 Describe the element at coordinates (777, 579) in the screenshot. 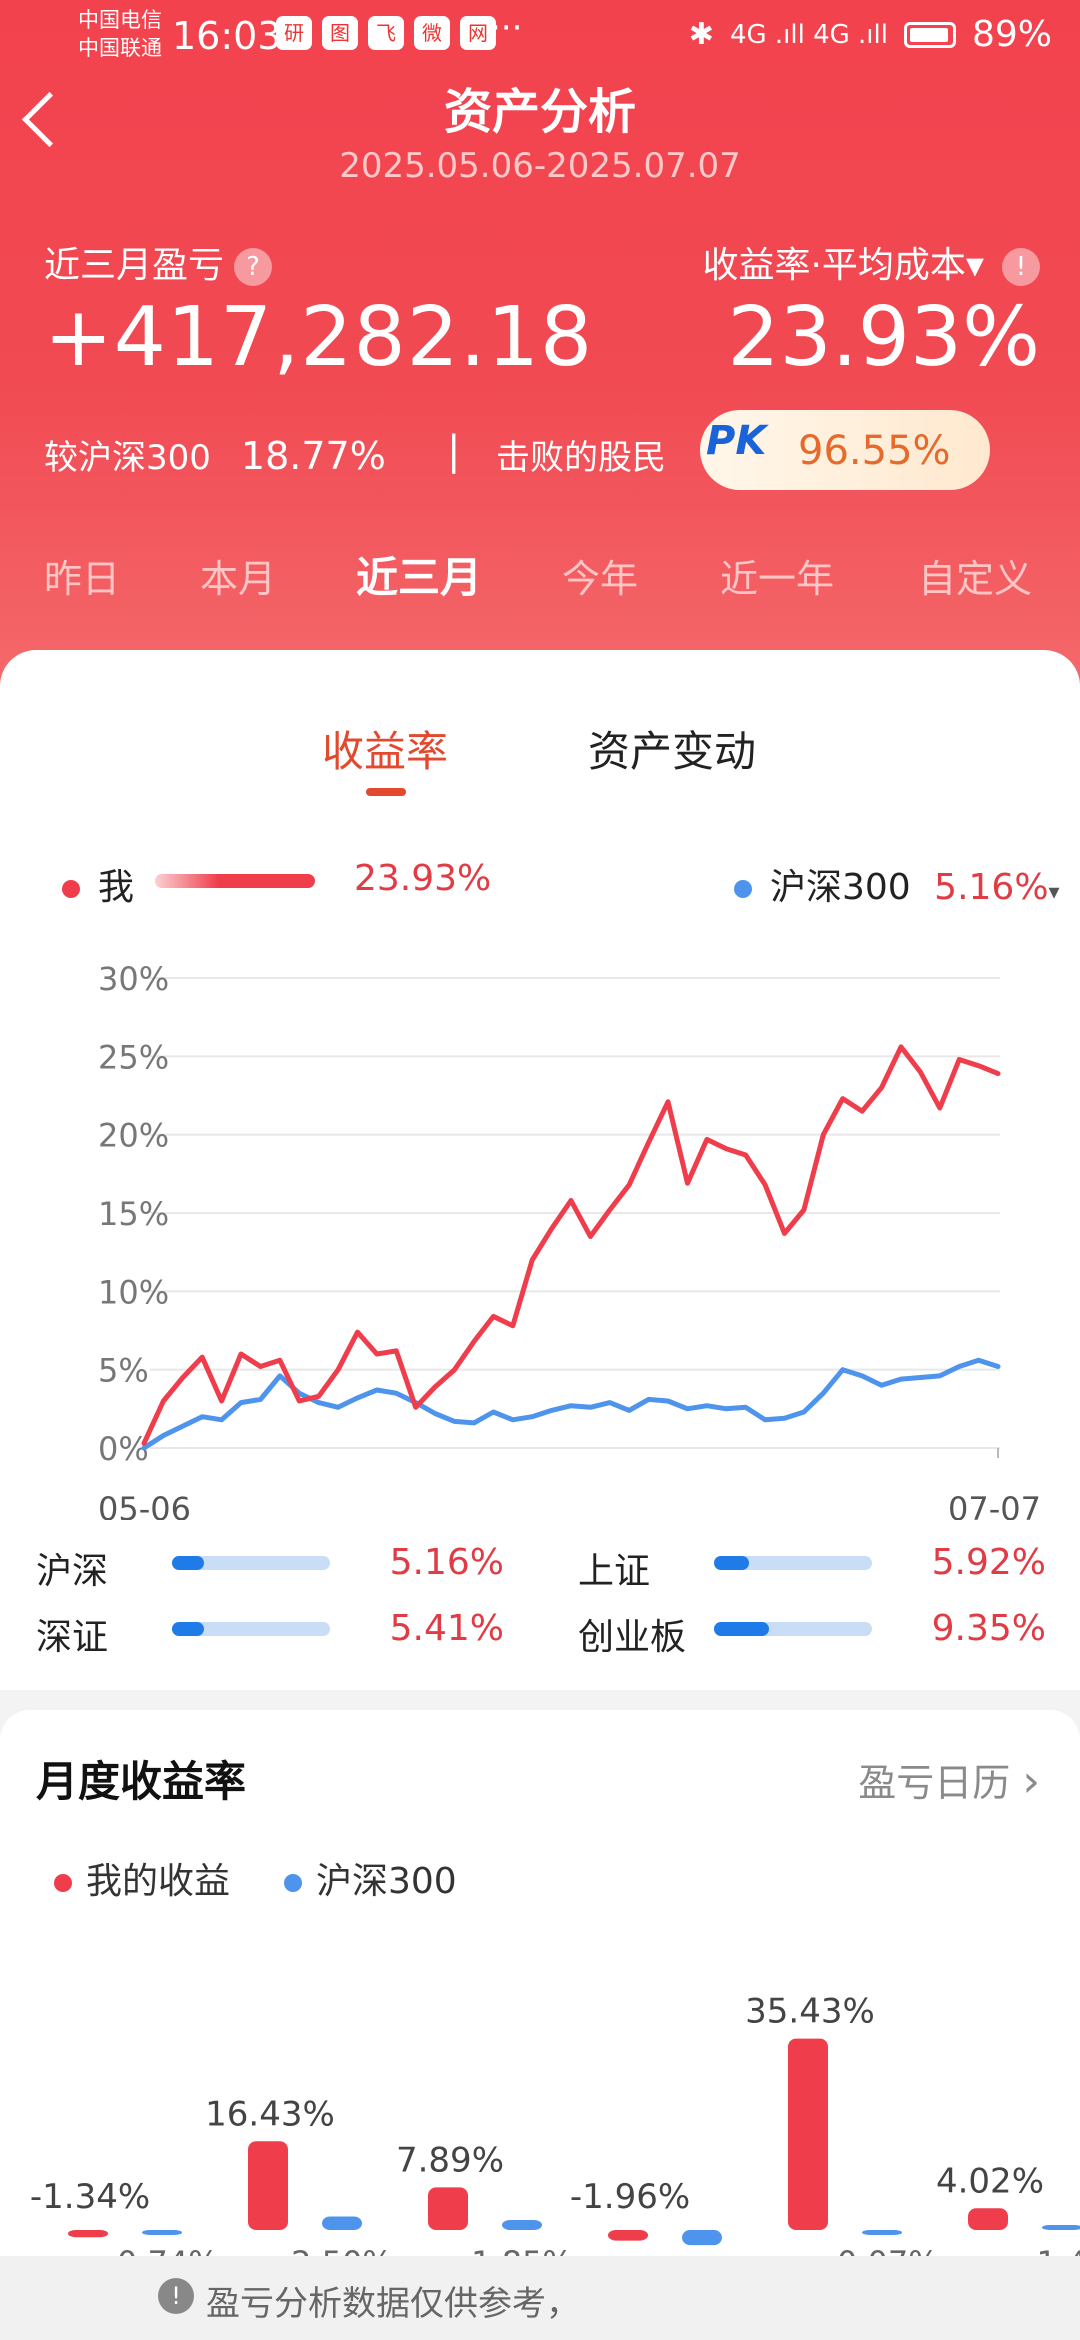

I see `tab-1-year: 近一年` at that location.